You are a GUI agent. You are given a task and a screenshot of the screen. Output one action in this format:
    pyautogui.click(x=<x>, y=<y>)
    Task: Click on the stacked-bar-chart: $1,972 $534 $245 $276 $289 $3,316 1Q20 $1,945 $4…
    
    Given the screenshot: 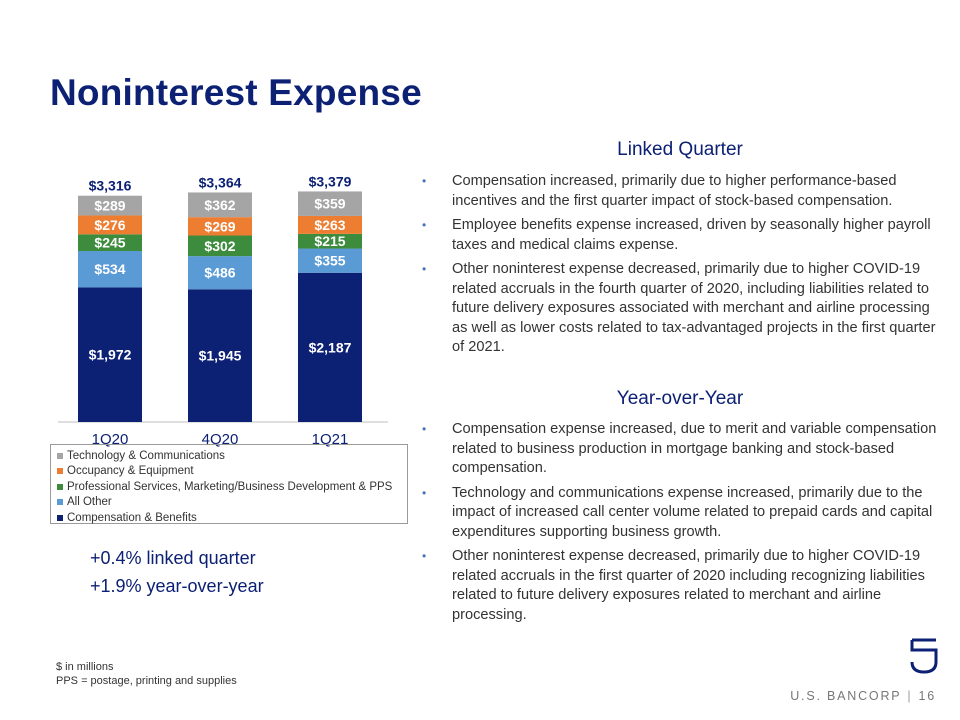 What is the action you would take?
    pyautogui.click(x=223, y=310)
    